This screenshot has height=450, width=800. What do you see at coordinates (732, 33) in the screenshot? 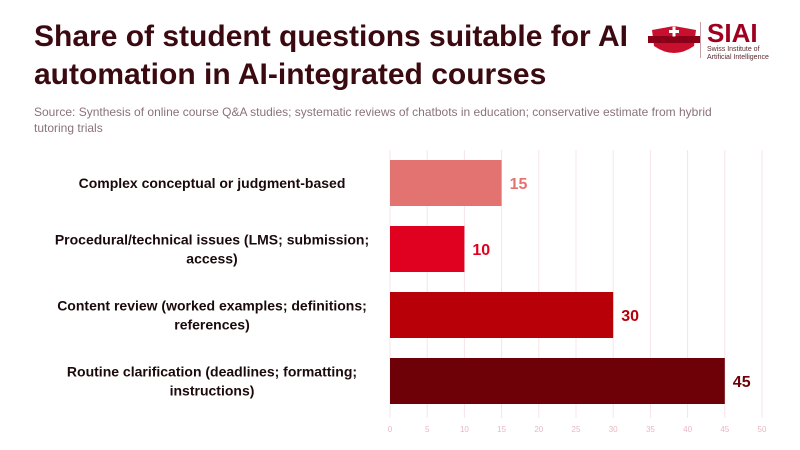
I see `logo-name: SIAI` at bounding box center [732, 33].